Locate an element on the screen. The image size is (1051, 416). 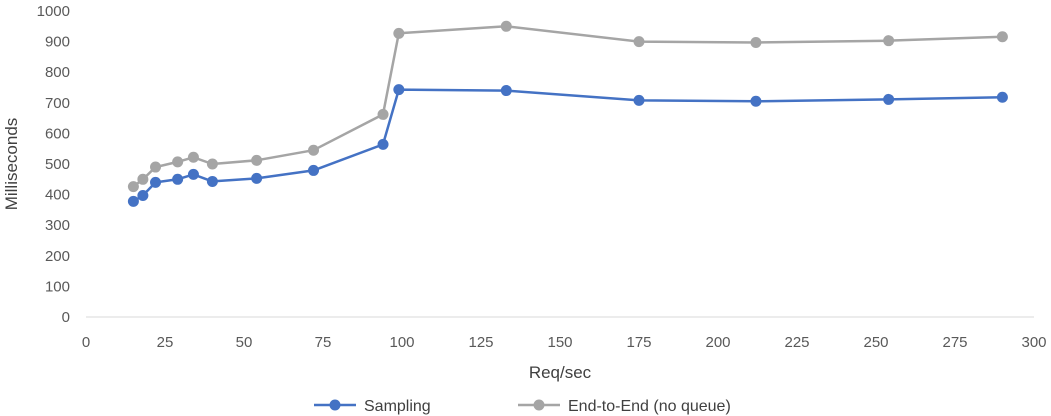
legend-label: Sampling is located at coordinates (397, 406).